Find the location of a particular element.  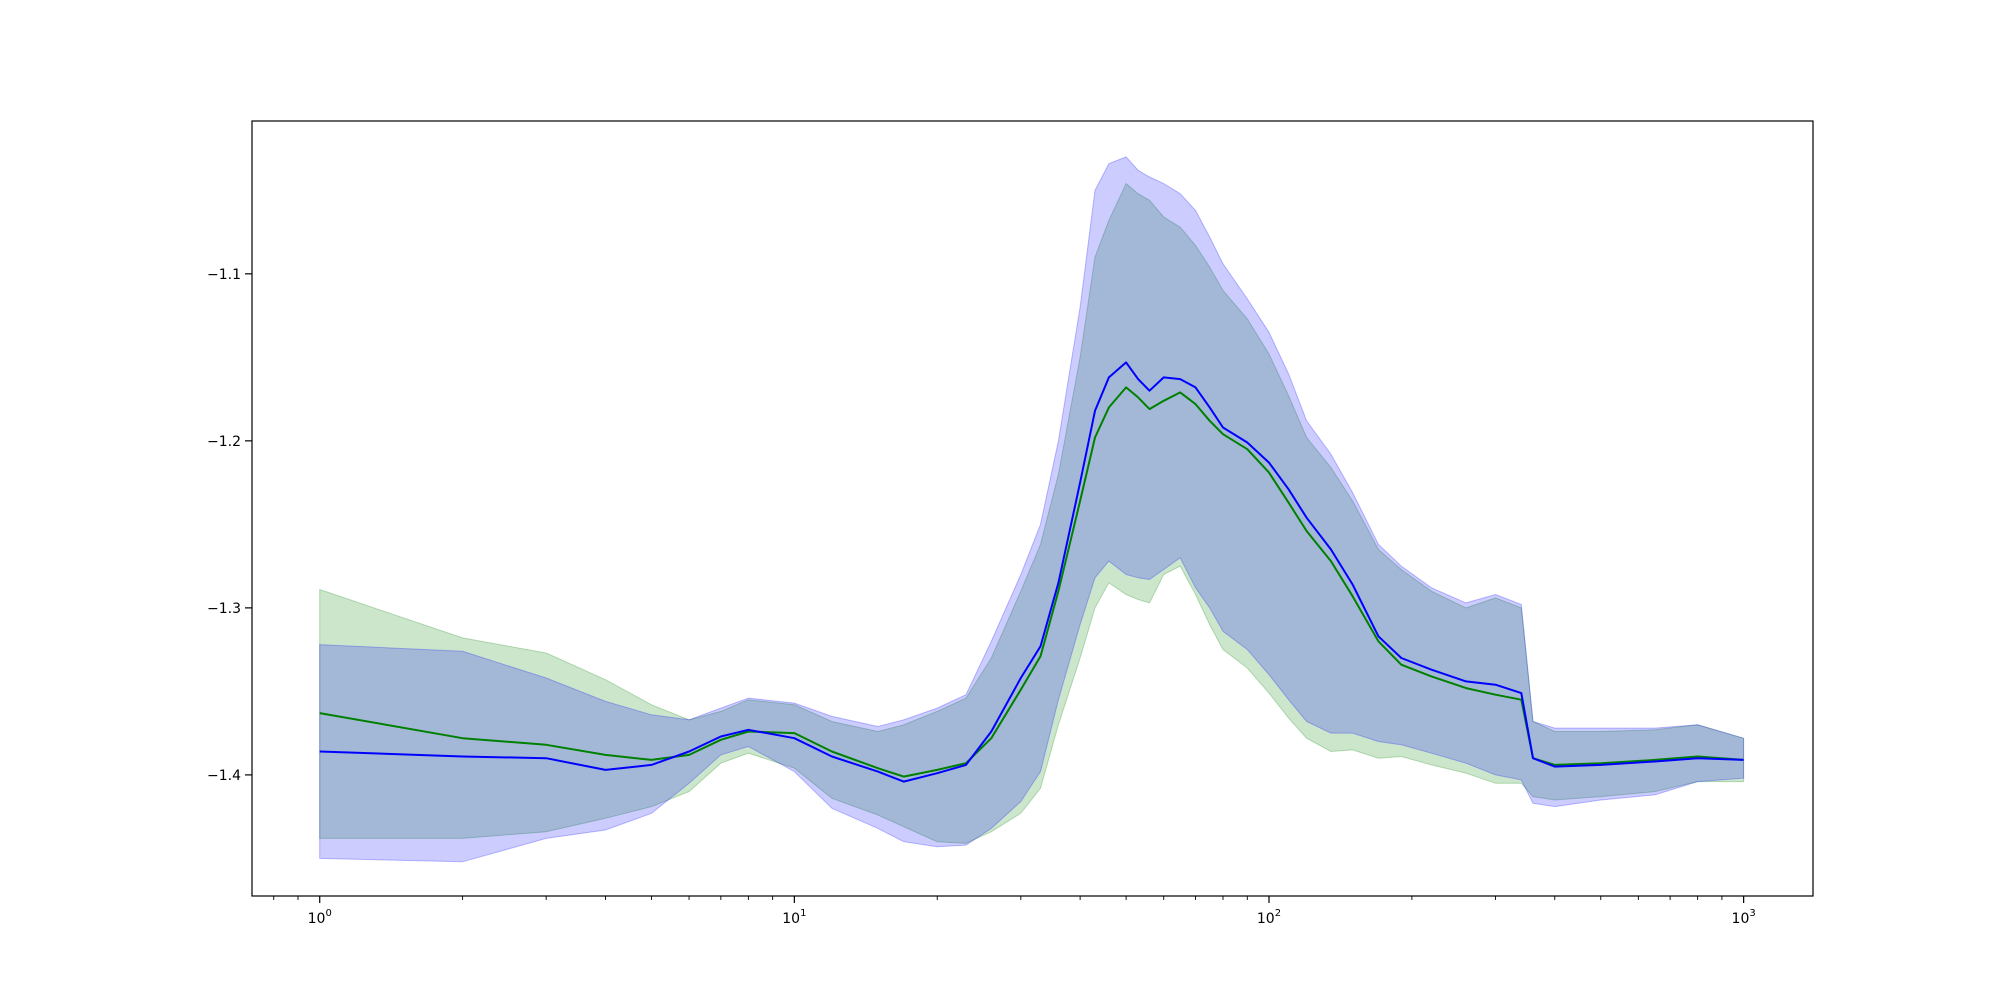

x-axis: 10⁰ 10¹ 10² 10³ is located at coordinates (1014, 911).